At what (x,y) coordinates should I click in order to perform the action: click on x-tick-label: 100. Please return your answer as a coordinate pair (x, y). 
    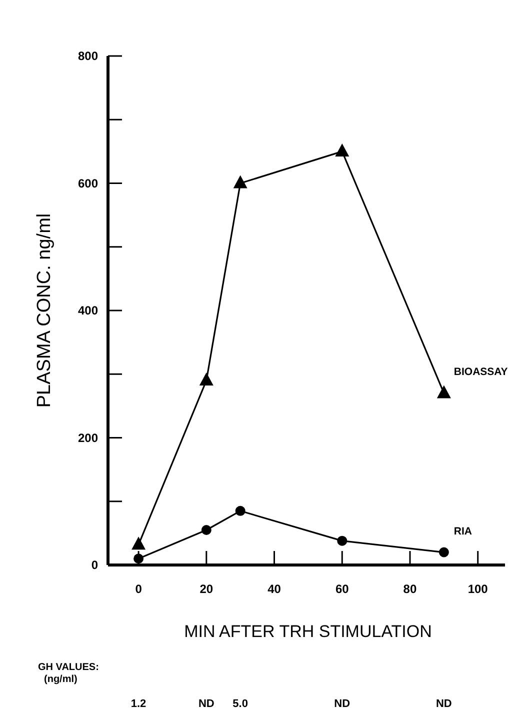
    Looking at the image, I should click on (478, 589).